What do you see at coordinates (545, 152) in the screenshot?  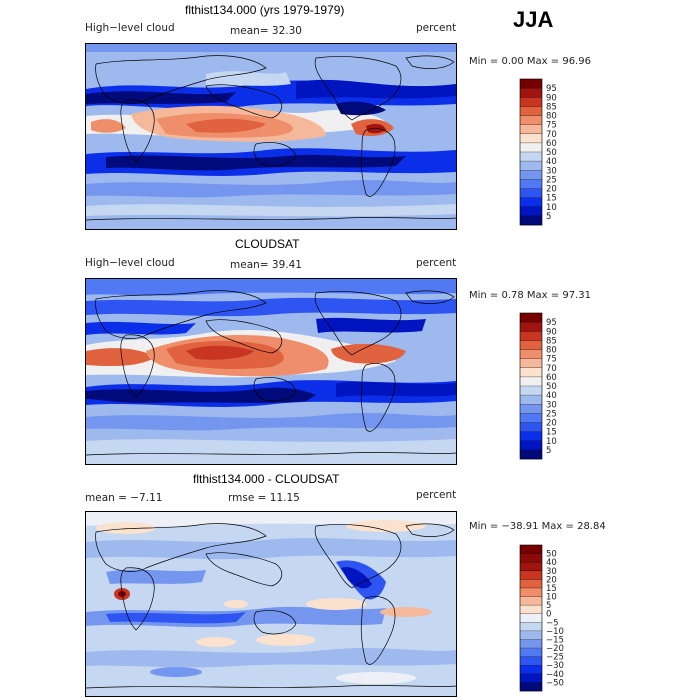 I see `panel-1-colorbar: 5 10 15 20 25 30 40 50 60 70 75 80 85 90 95` at bounding box center [545, 152].